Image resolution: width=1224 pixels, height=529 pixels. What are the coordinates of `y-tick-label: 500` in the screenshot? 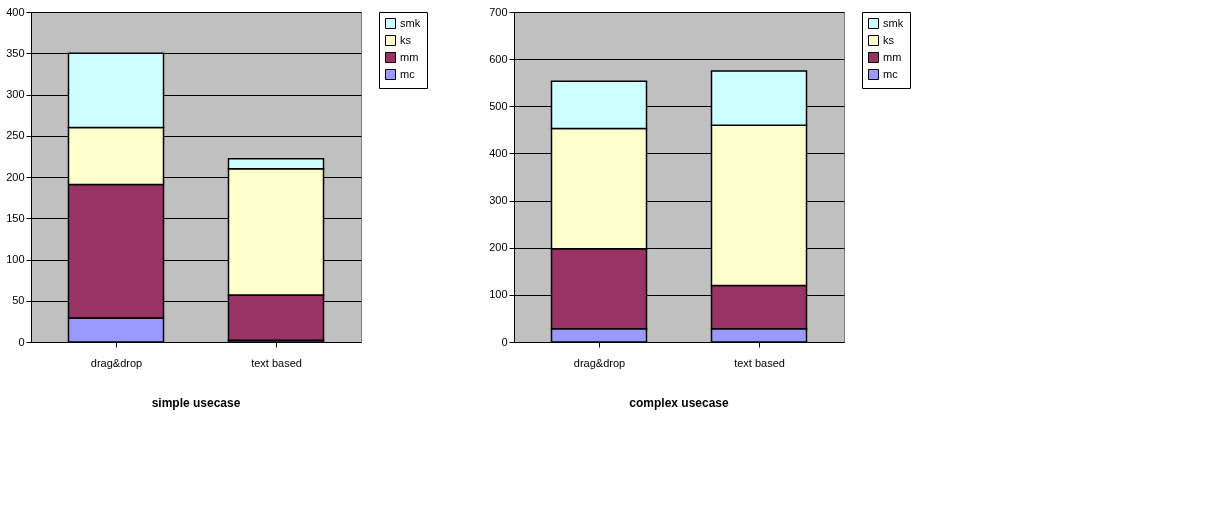 It's located at (498, 105).